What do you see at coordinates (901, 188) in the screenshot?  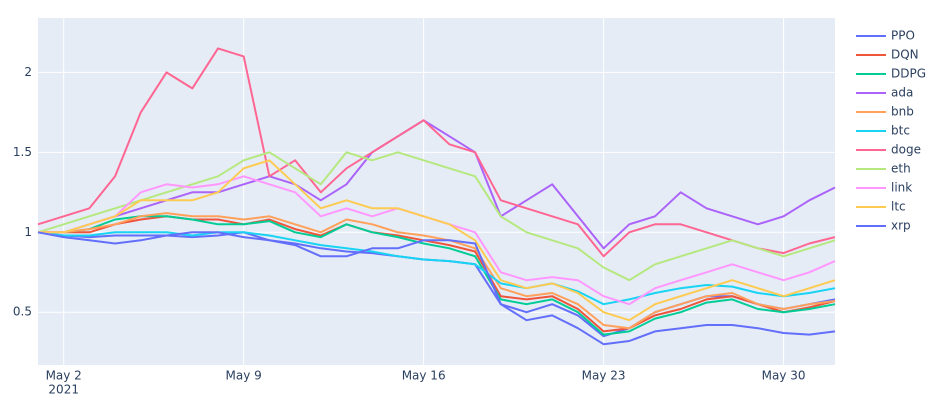 I see `legend-label: link` at bounding box center [901, 188].